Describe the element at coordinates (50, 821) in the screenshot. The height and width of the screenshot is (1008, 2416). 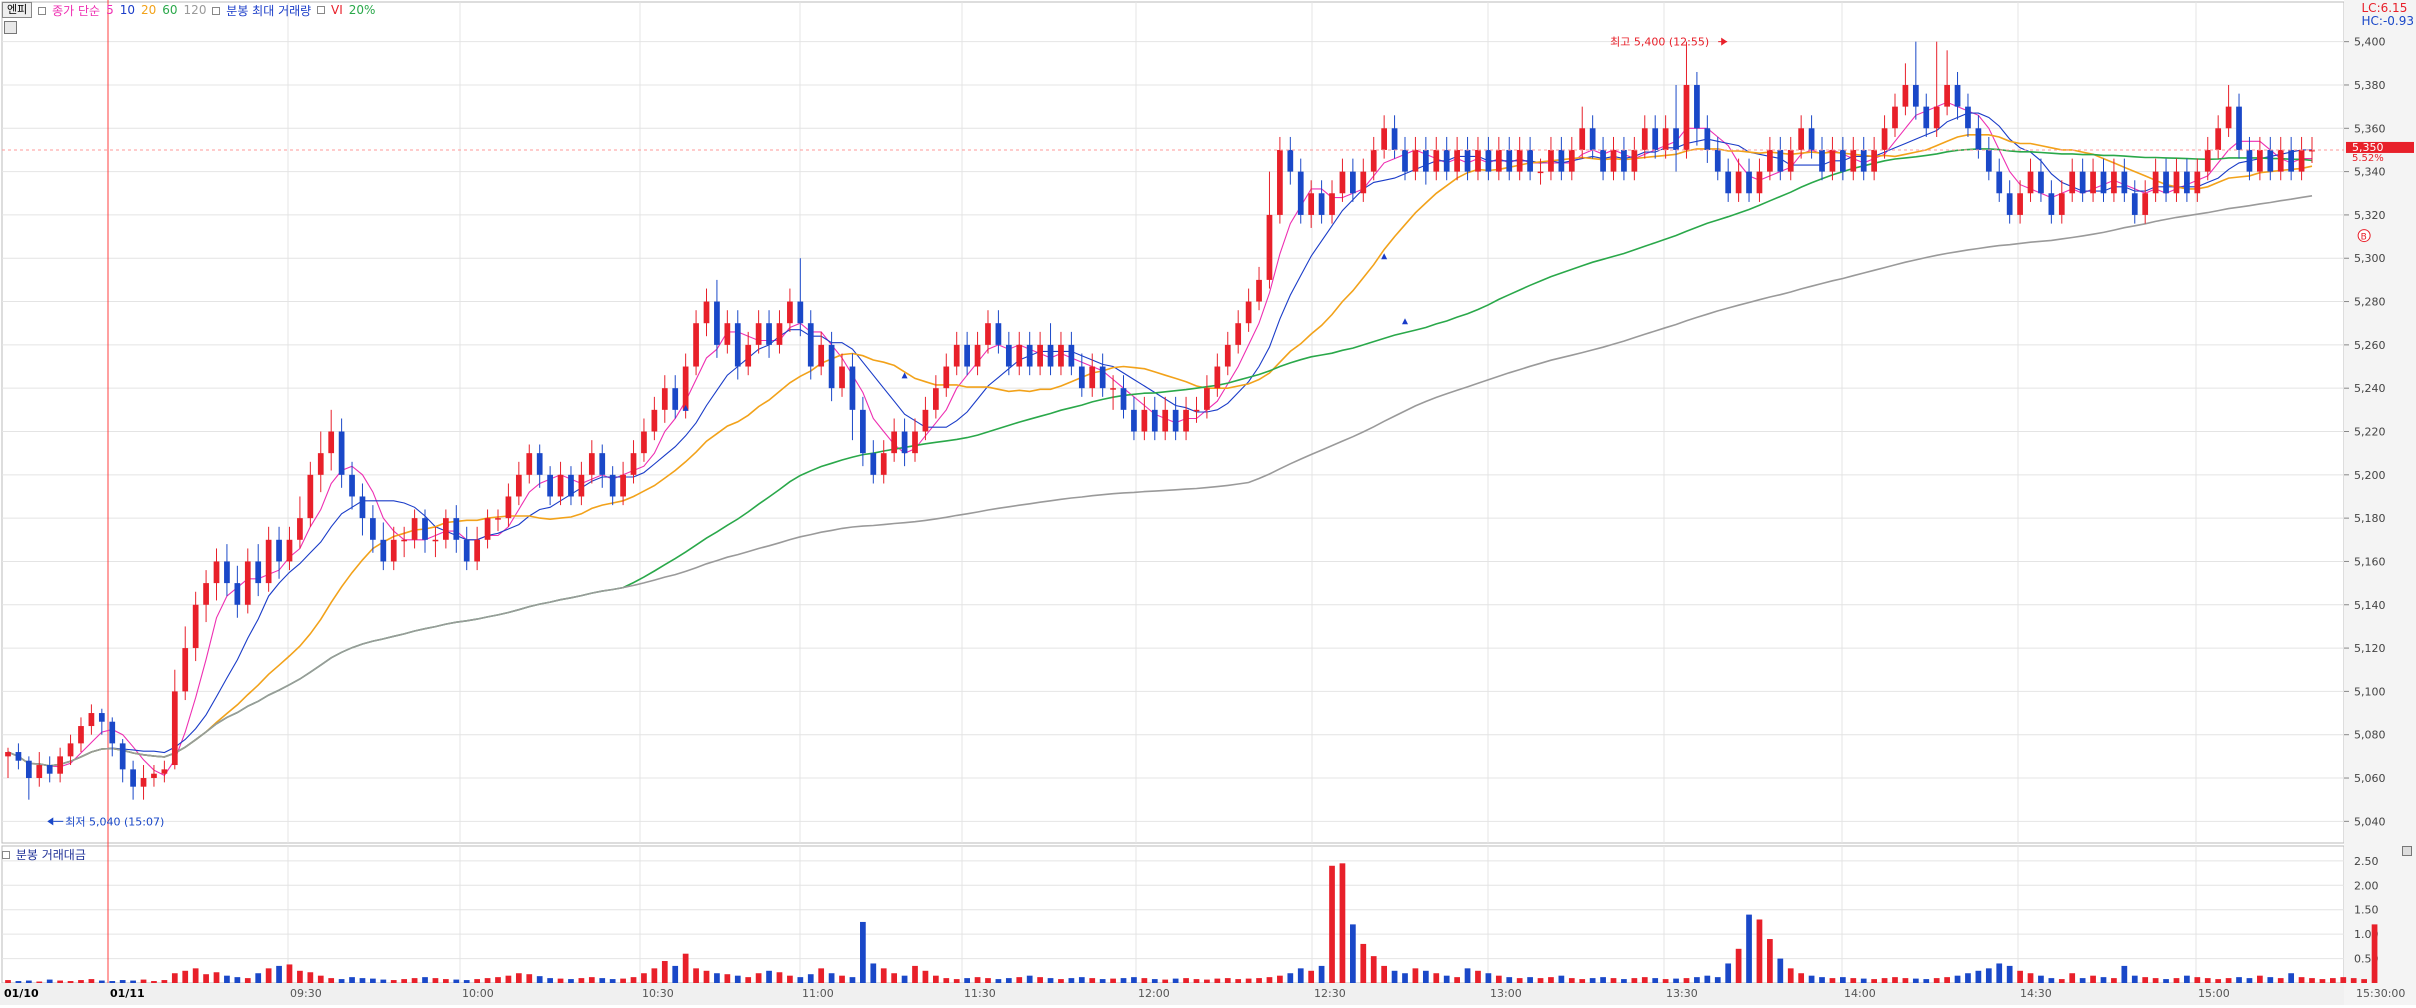
I see `low-arrow-icon` at that location.